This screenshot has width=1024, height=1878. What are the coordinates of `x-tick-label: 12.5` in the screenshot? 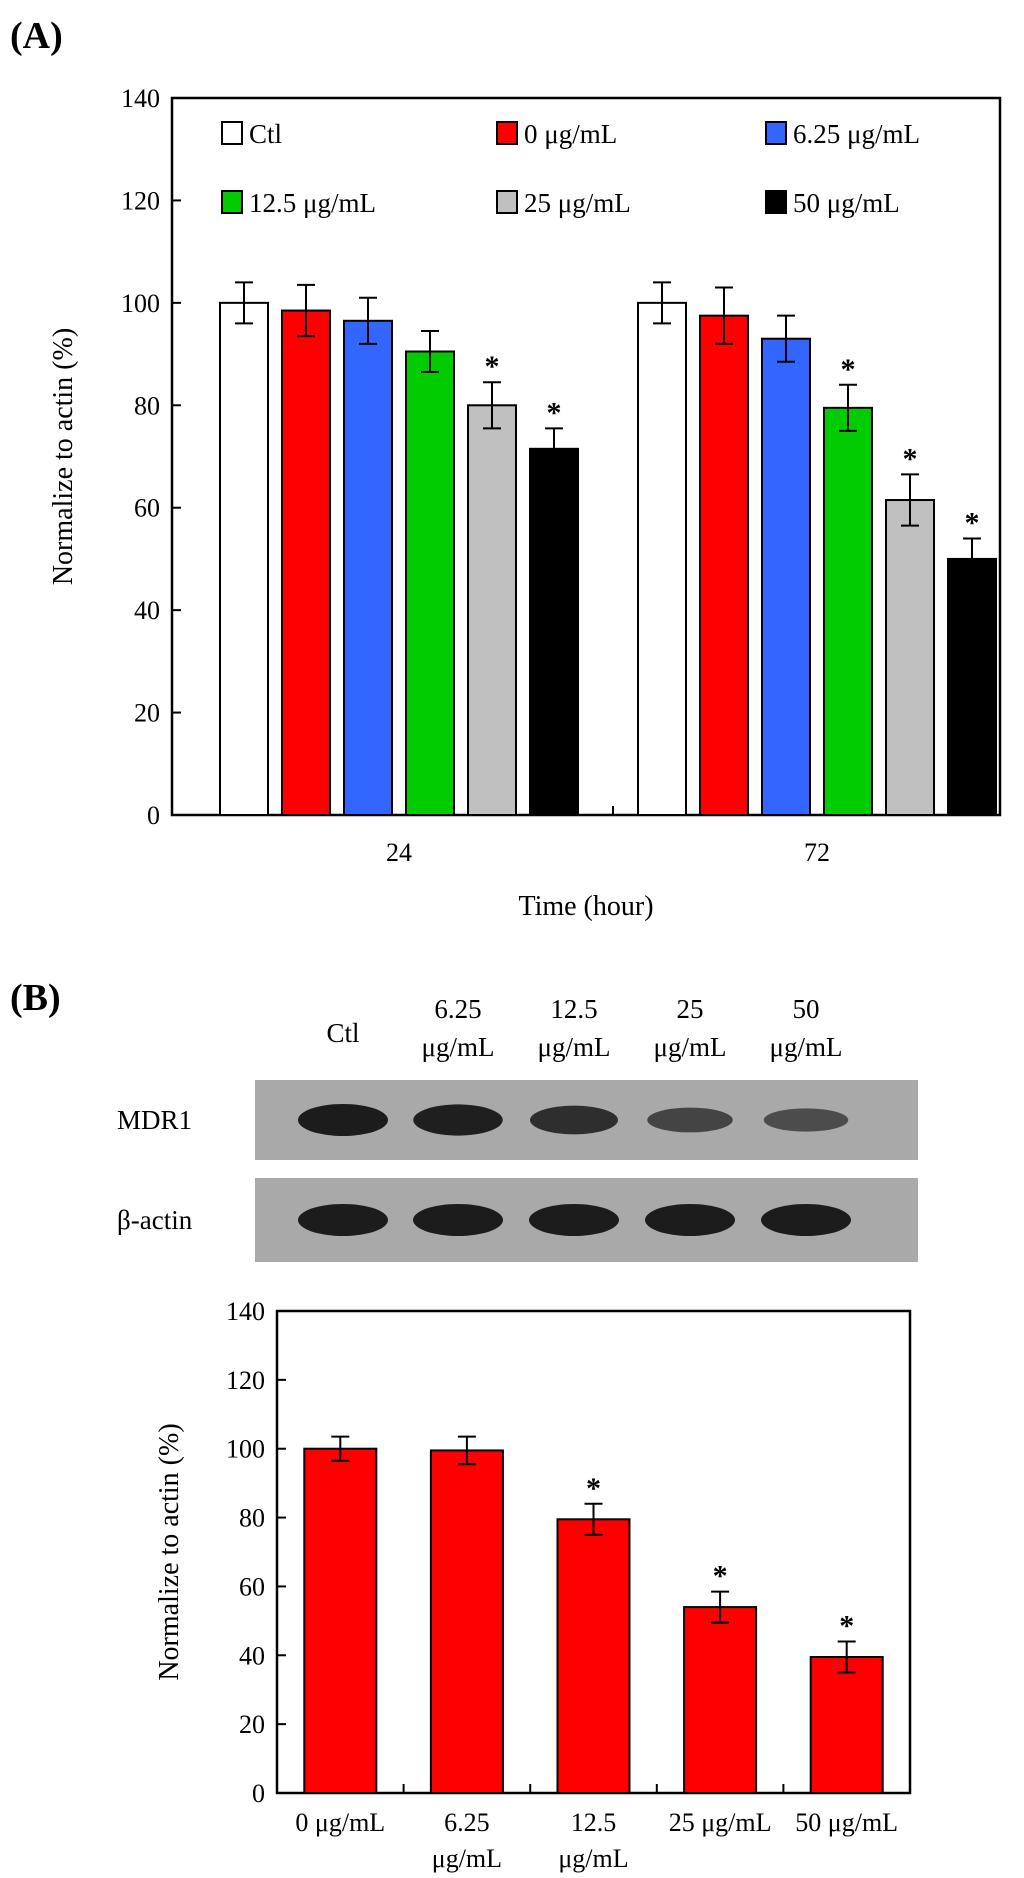 It's located at (594, 1822).